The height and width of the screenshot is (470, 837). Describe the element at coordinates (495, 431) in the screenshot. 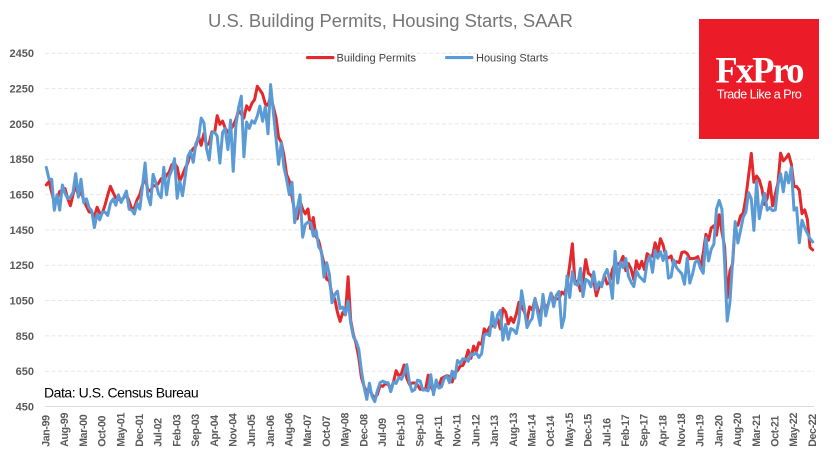

I see `svg-text: Jan-13` at that location.